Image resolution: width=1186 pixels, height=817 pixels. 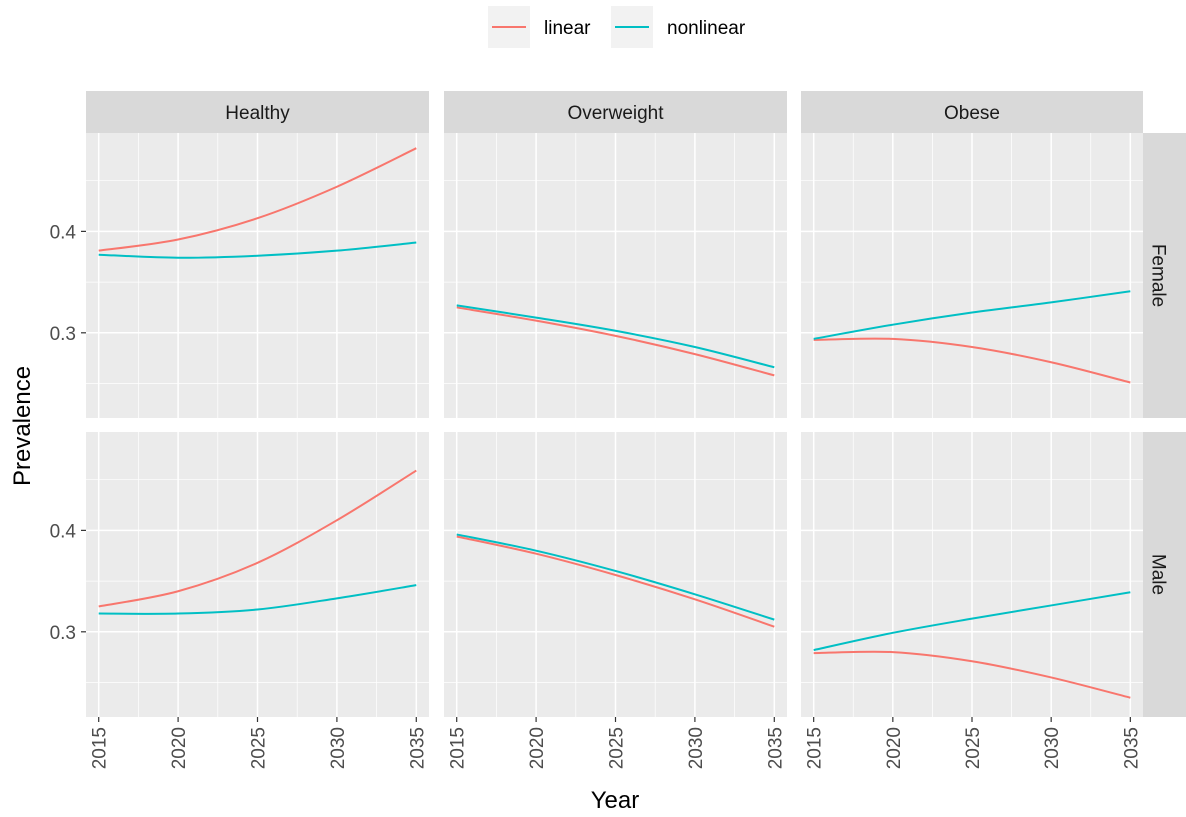 I want to click on strip-label: Overweight, so click(x=615, y=113).